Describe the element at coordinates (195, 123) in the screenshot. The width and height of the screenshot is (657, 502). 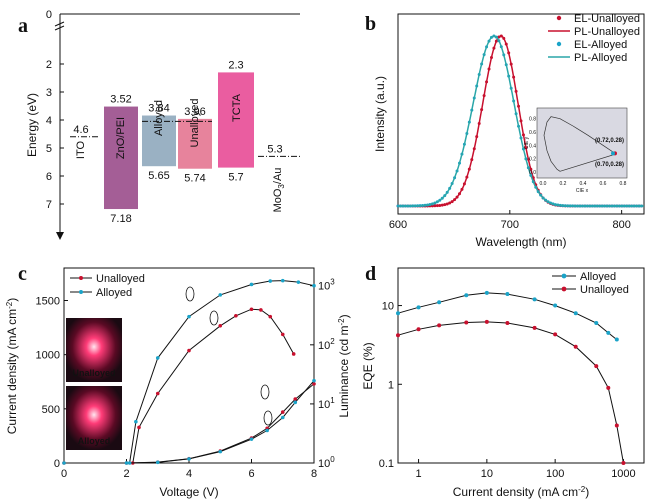
I see `layer-unalloyed-name: Unalloyed` at that location.